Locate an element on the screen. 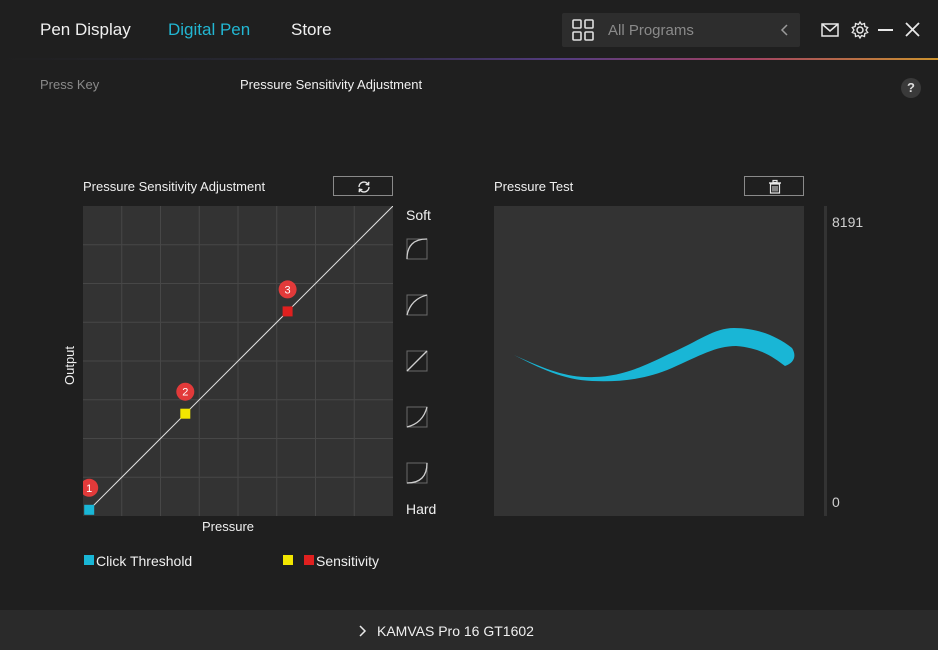 This screenshot has width=938, height=650. curve-point-label-1: 1 is located at coordinates (89, 489).